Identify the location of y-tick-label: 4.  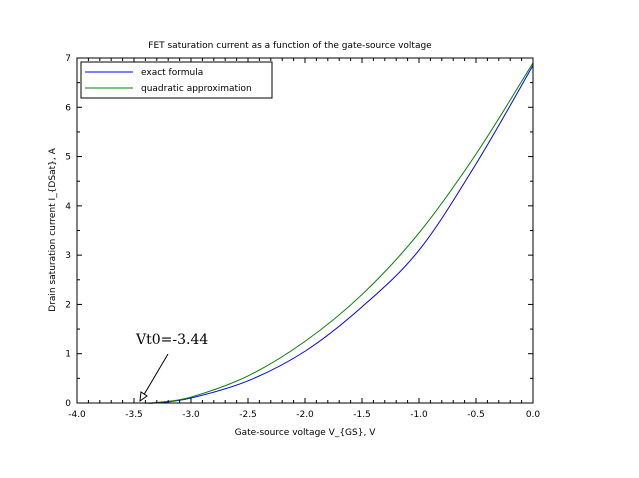
(68, 207).